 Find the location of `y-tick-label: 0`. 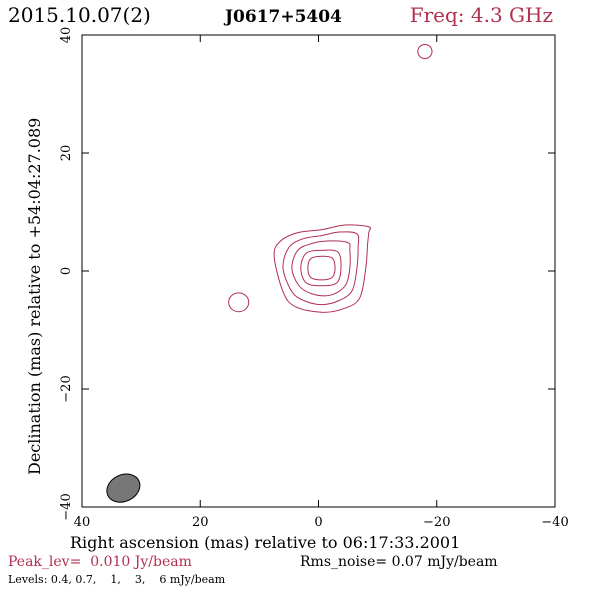

y-tick-label: 0 is located at coordinates (66, 271).